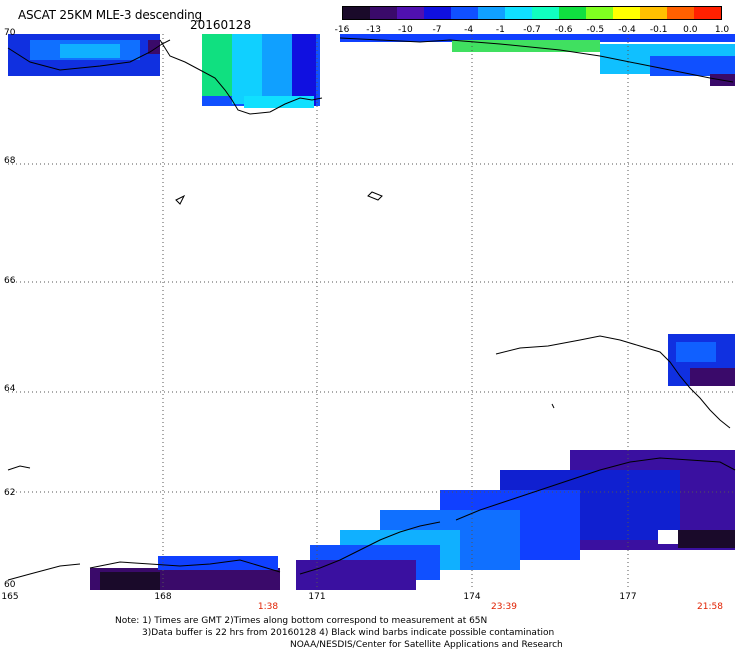 The image size is (740, 650). Describe the element at coordinates (110, 15) in the screenshot. I see `map-title: ASCAT 25KM MLE-3 descending` at that location.